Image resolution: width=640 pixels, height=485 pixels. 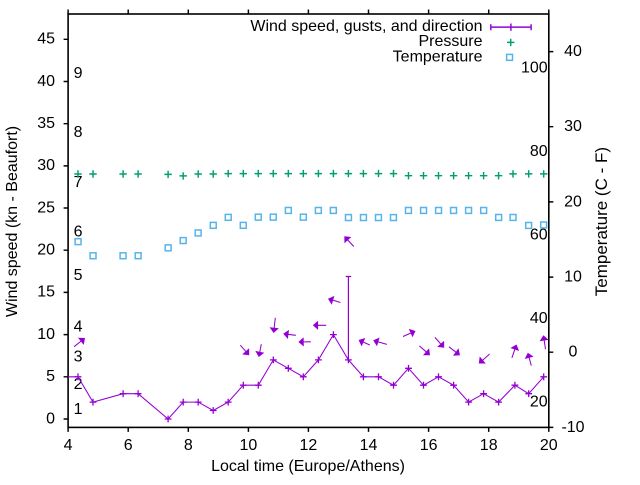 I want to click on svg-text: 16, so click(x=429, y=445).